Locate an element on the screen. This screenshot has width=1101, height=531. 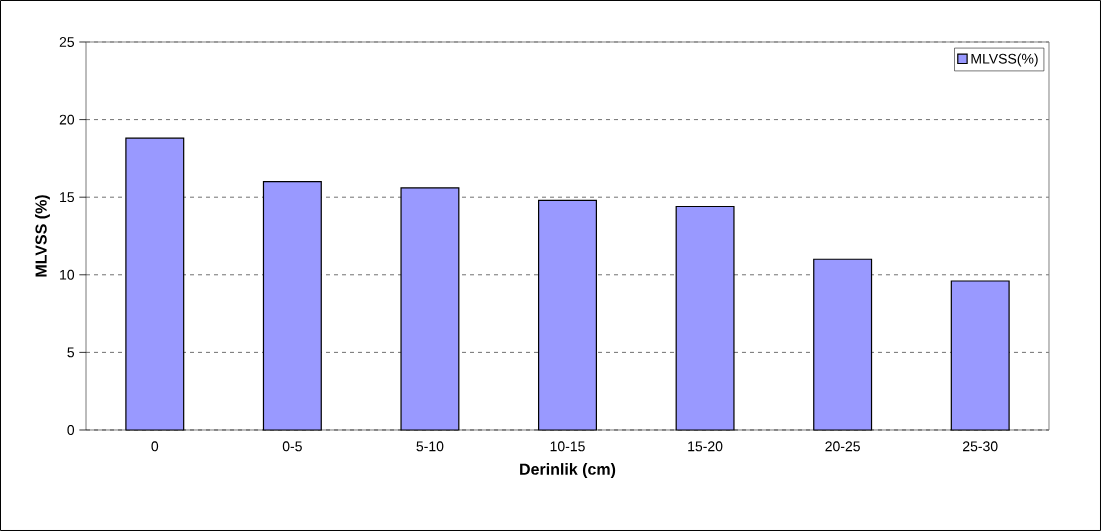
x-tick-label: 20-25 is located at coordinates (842, 446).